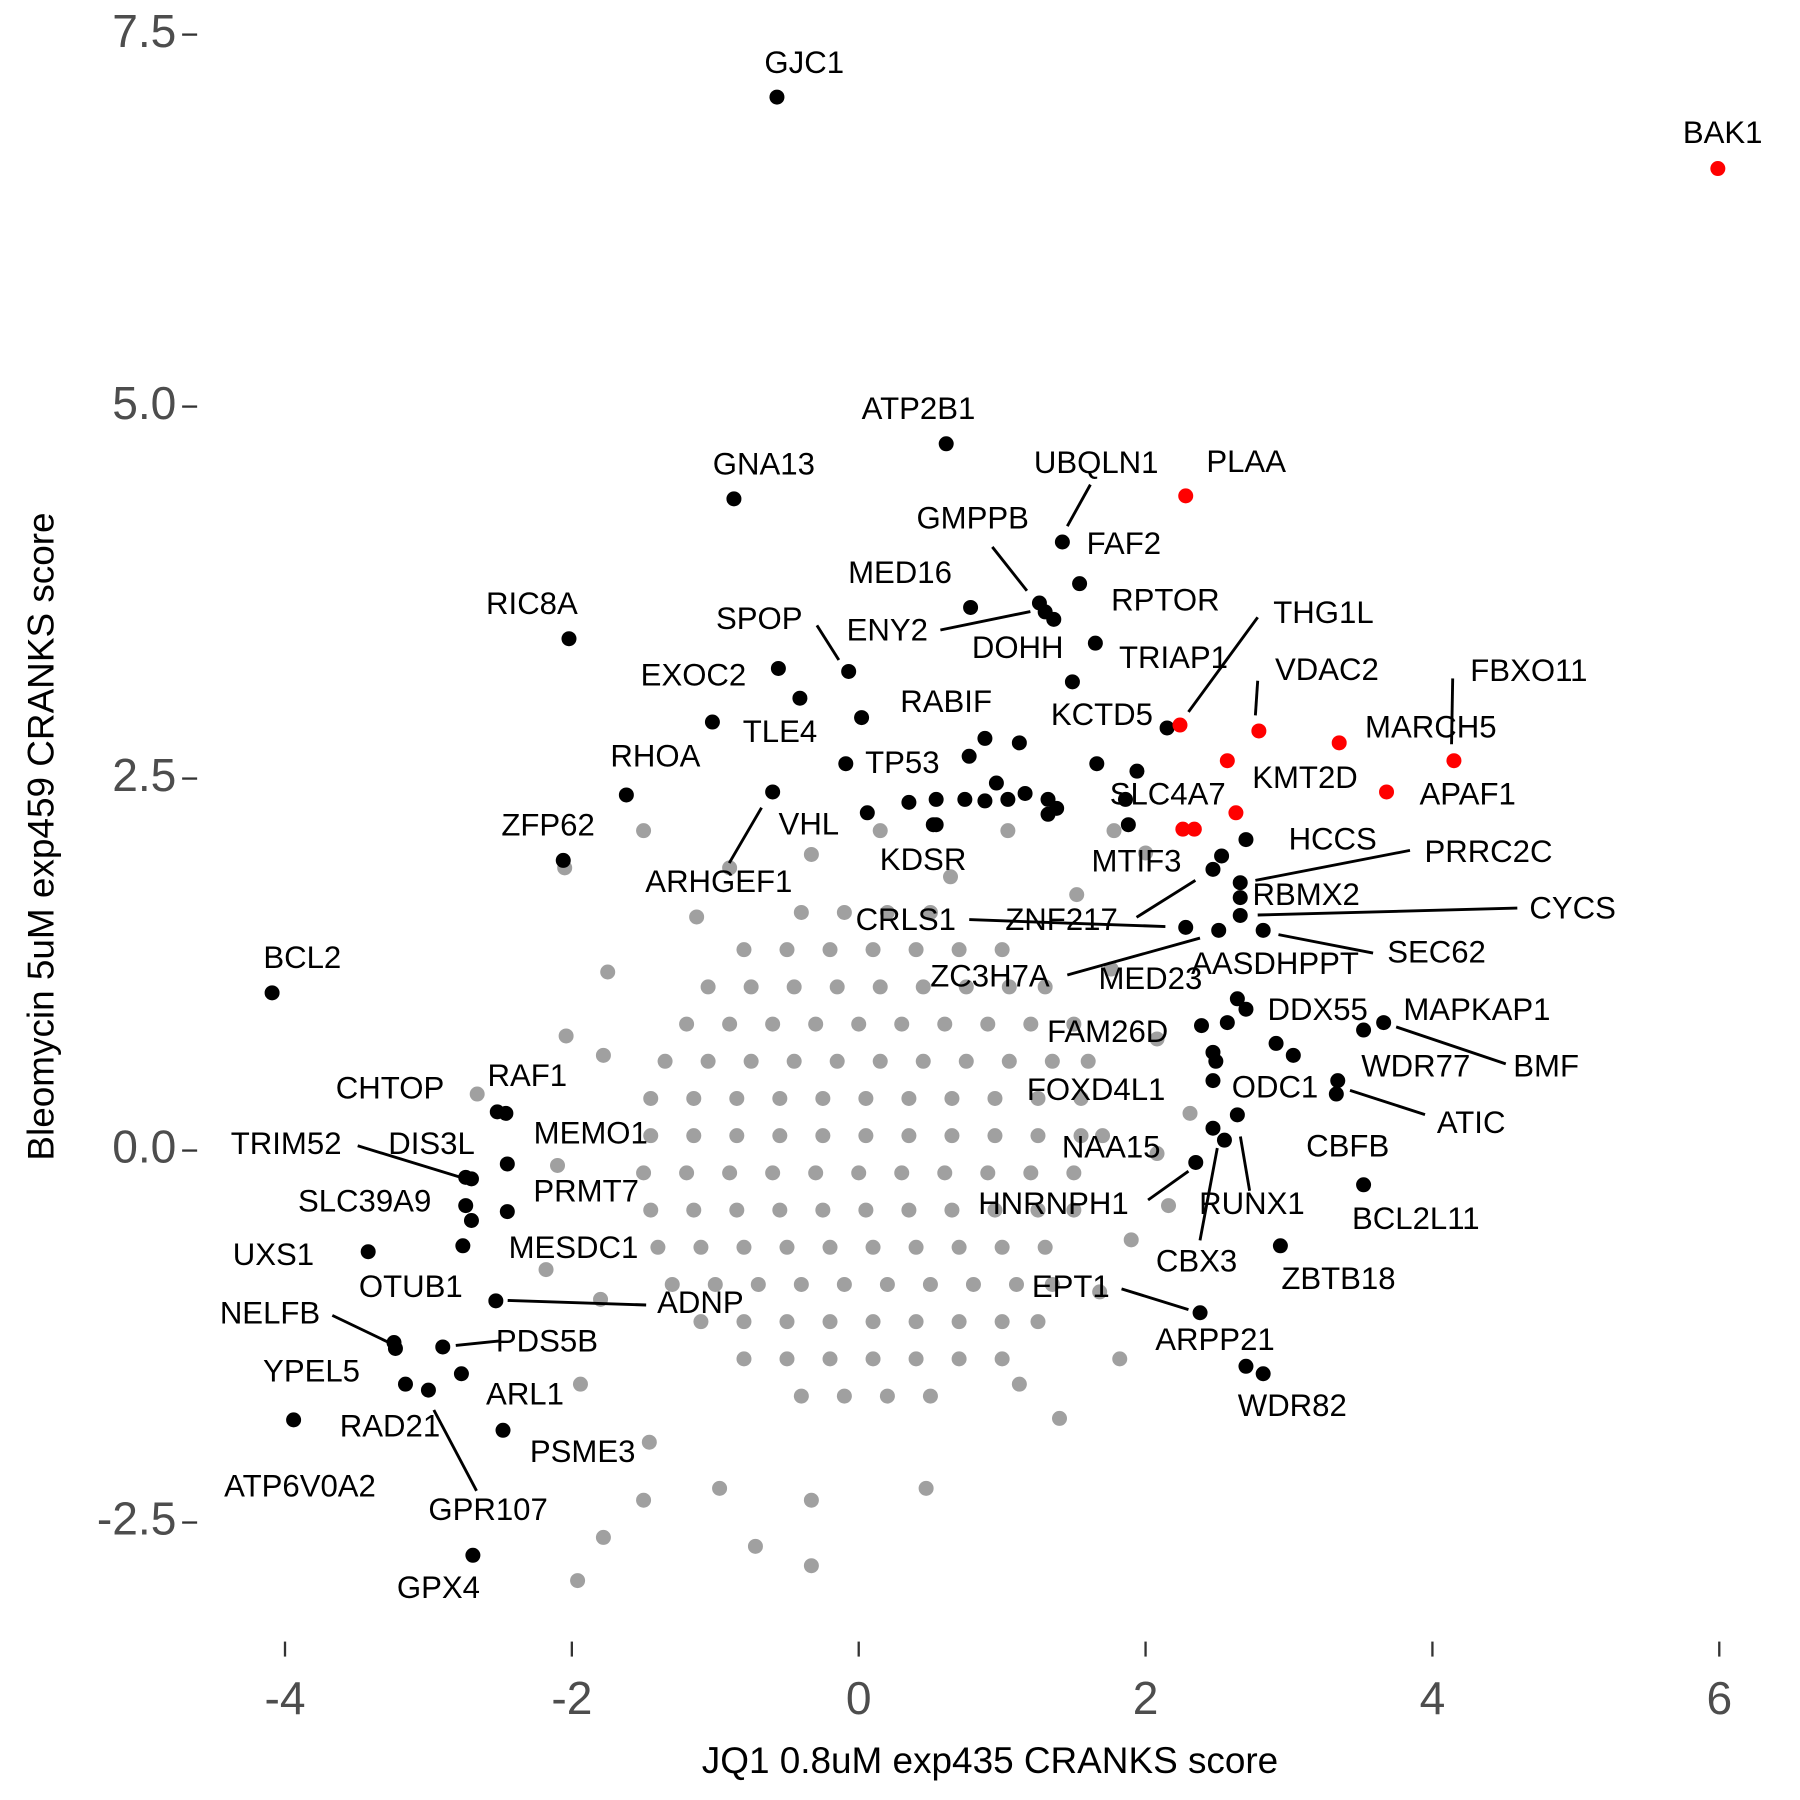 Image resolution: width=1800 pixels, height=1800 pixels. Describe the element at coordinates (390, 1088) in the screenshot. I see `gene-label: CHTOP` at that location.